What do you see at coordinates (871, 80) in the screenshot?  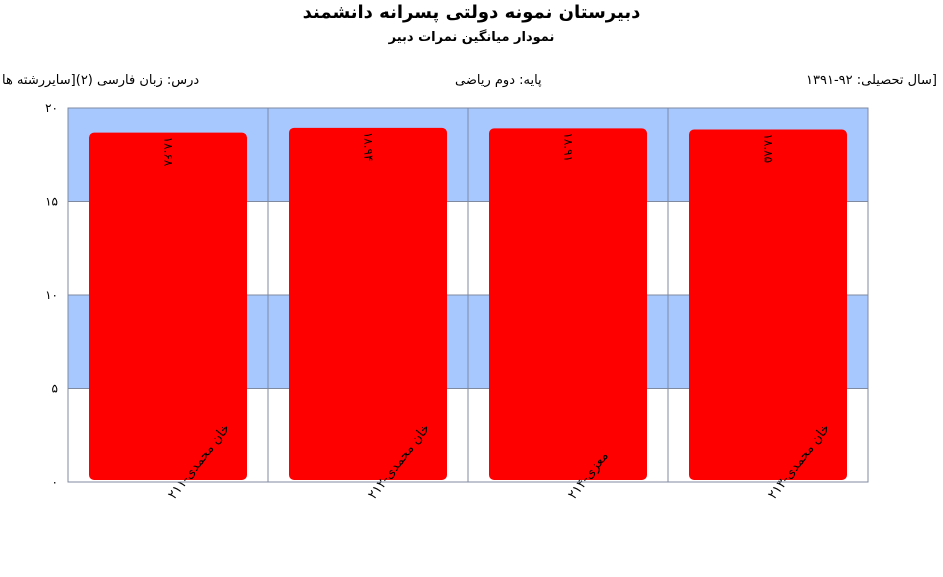 I see `academic-year-label: [سال تحصیلی: ۹۲-۱۳۹۱` at bounding box center [871, 80].